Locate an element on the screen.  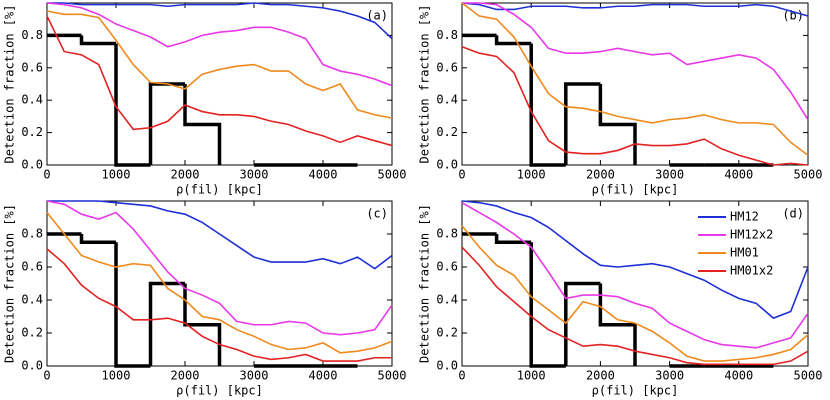
panel-label: (c) is located at coordinates (377, 214).